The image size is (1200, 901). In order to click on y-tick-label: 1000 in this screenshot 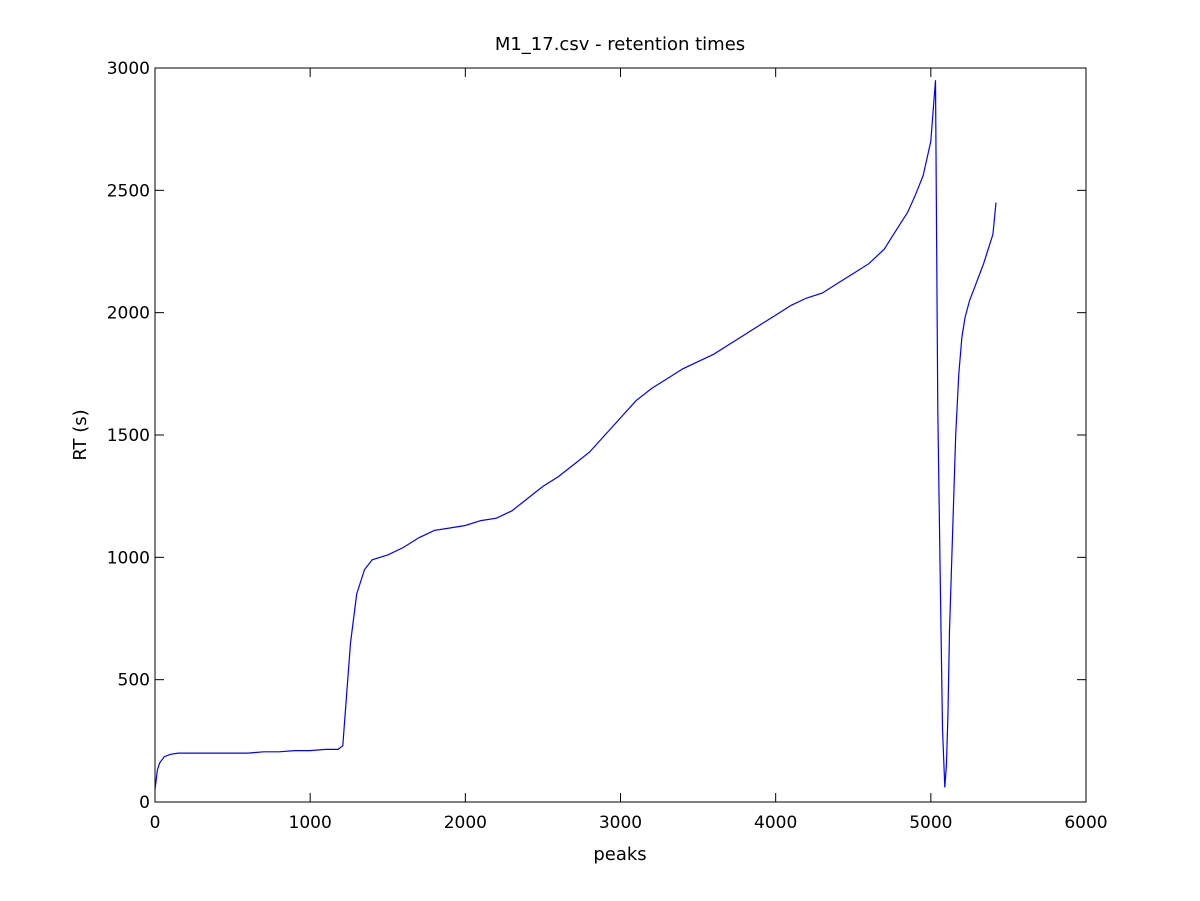, I will do `click(128, 558)`.